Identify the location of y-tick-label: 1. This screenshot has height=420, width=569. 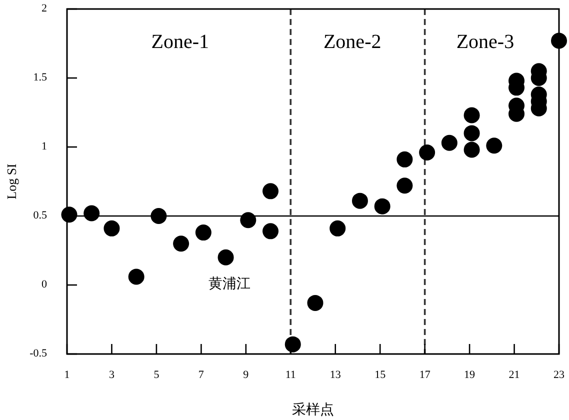
(44, 146).